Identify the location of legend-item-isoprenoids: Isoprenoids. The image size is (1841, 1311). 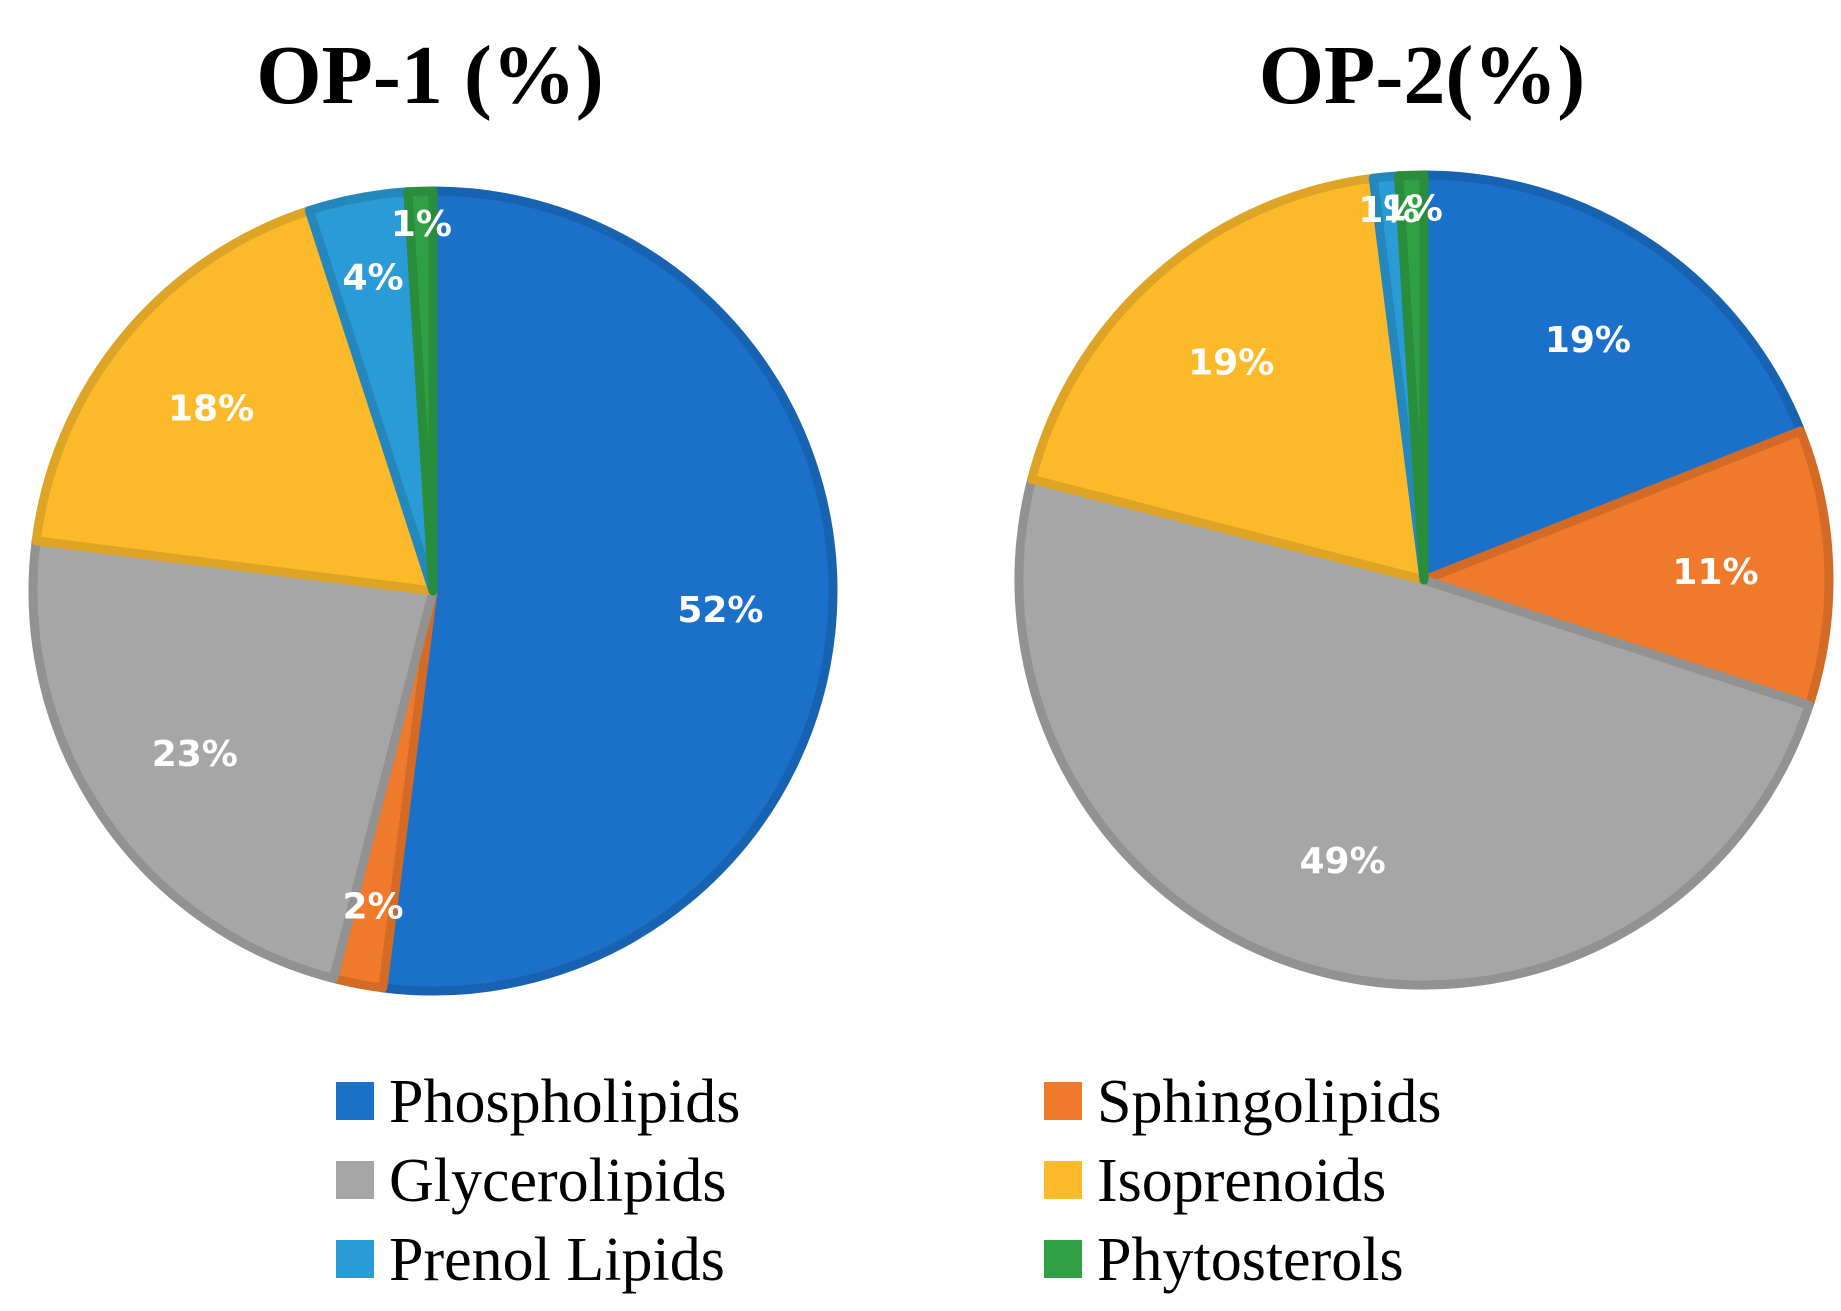
(1215, 1181).